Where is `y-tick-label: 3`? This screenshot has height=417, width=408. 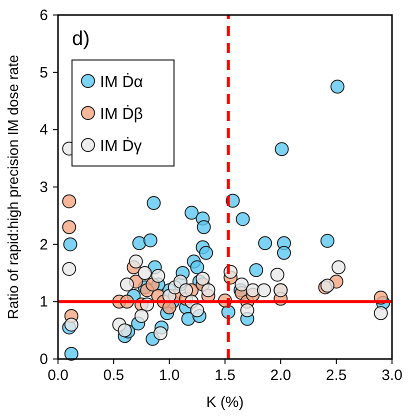 y-tick-label: 3 is located at coordinates (44, 187).